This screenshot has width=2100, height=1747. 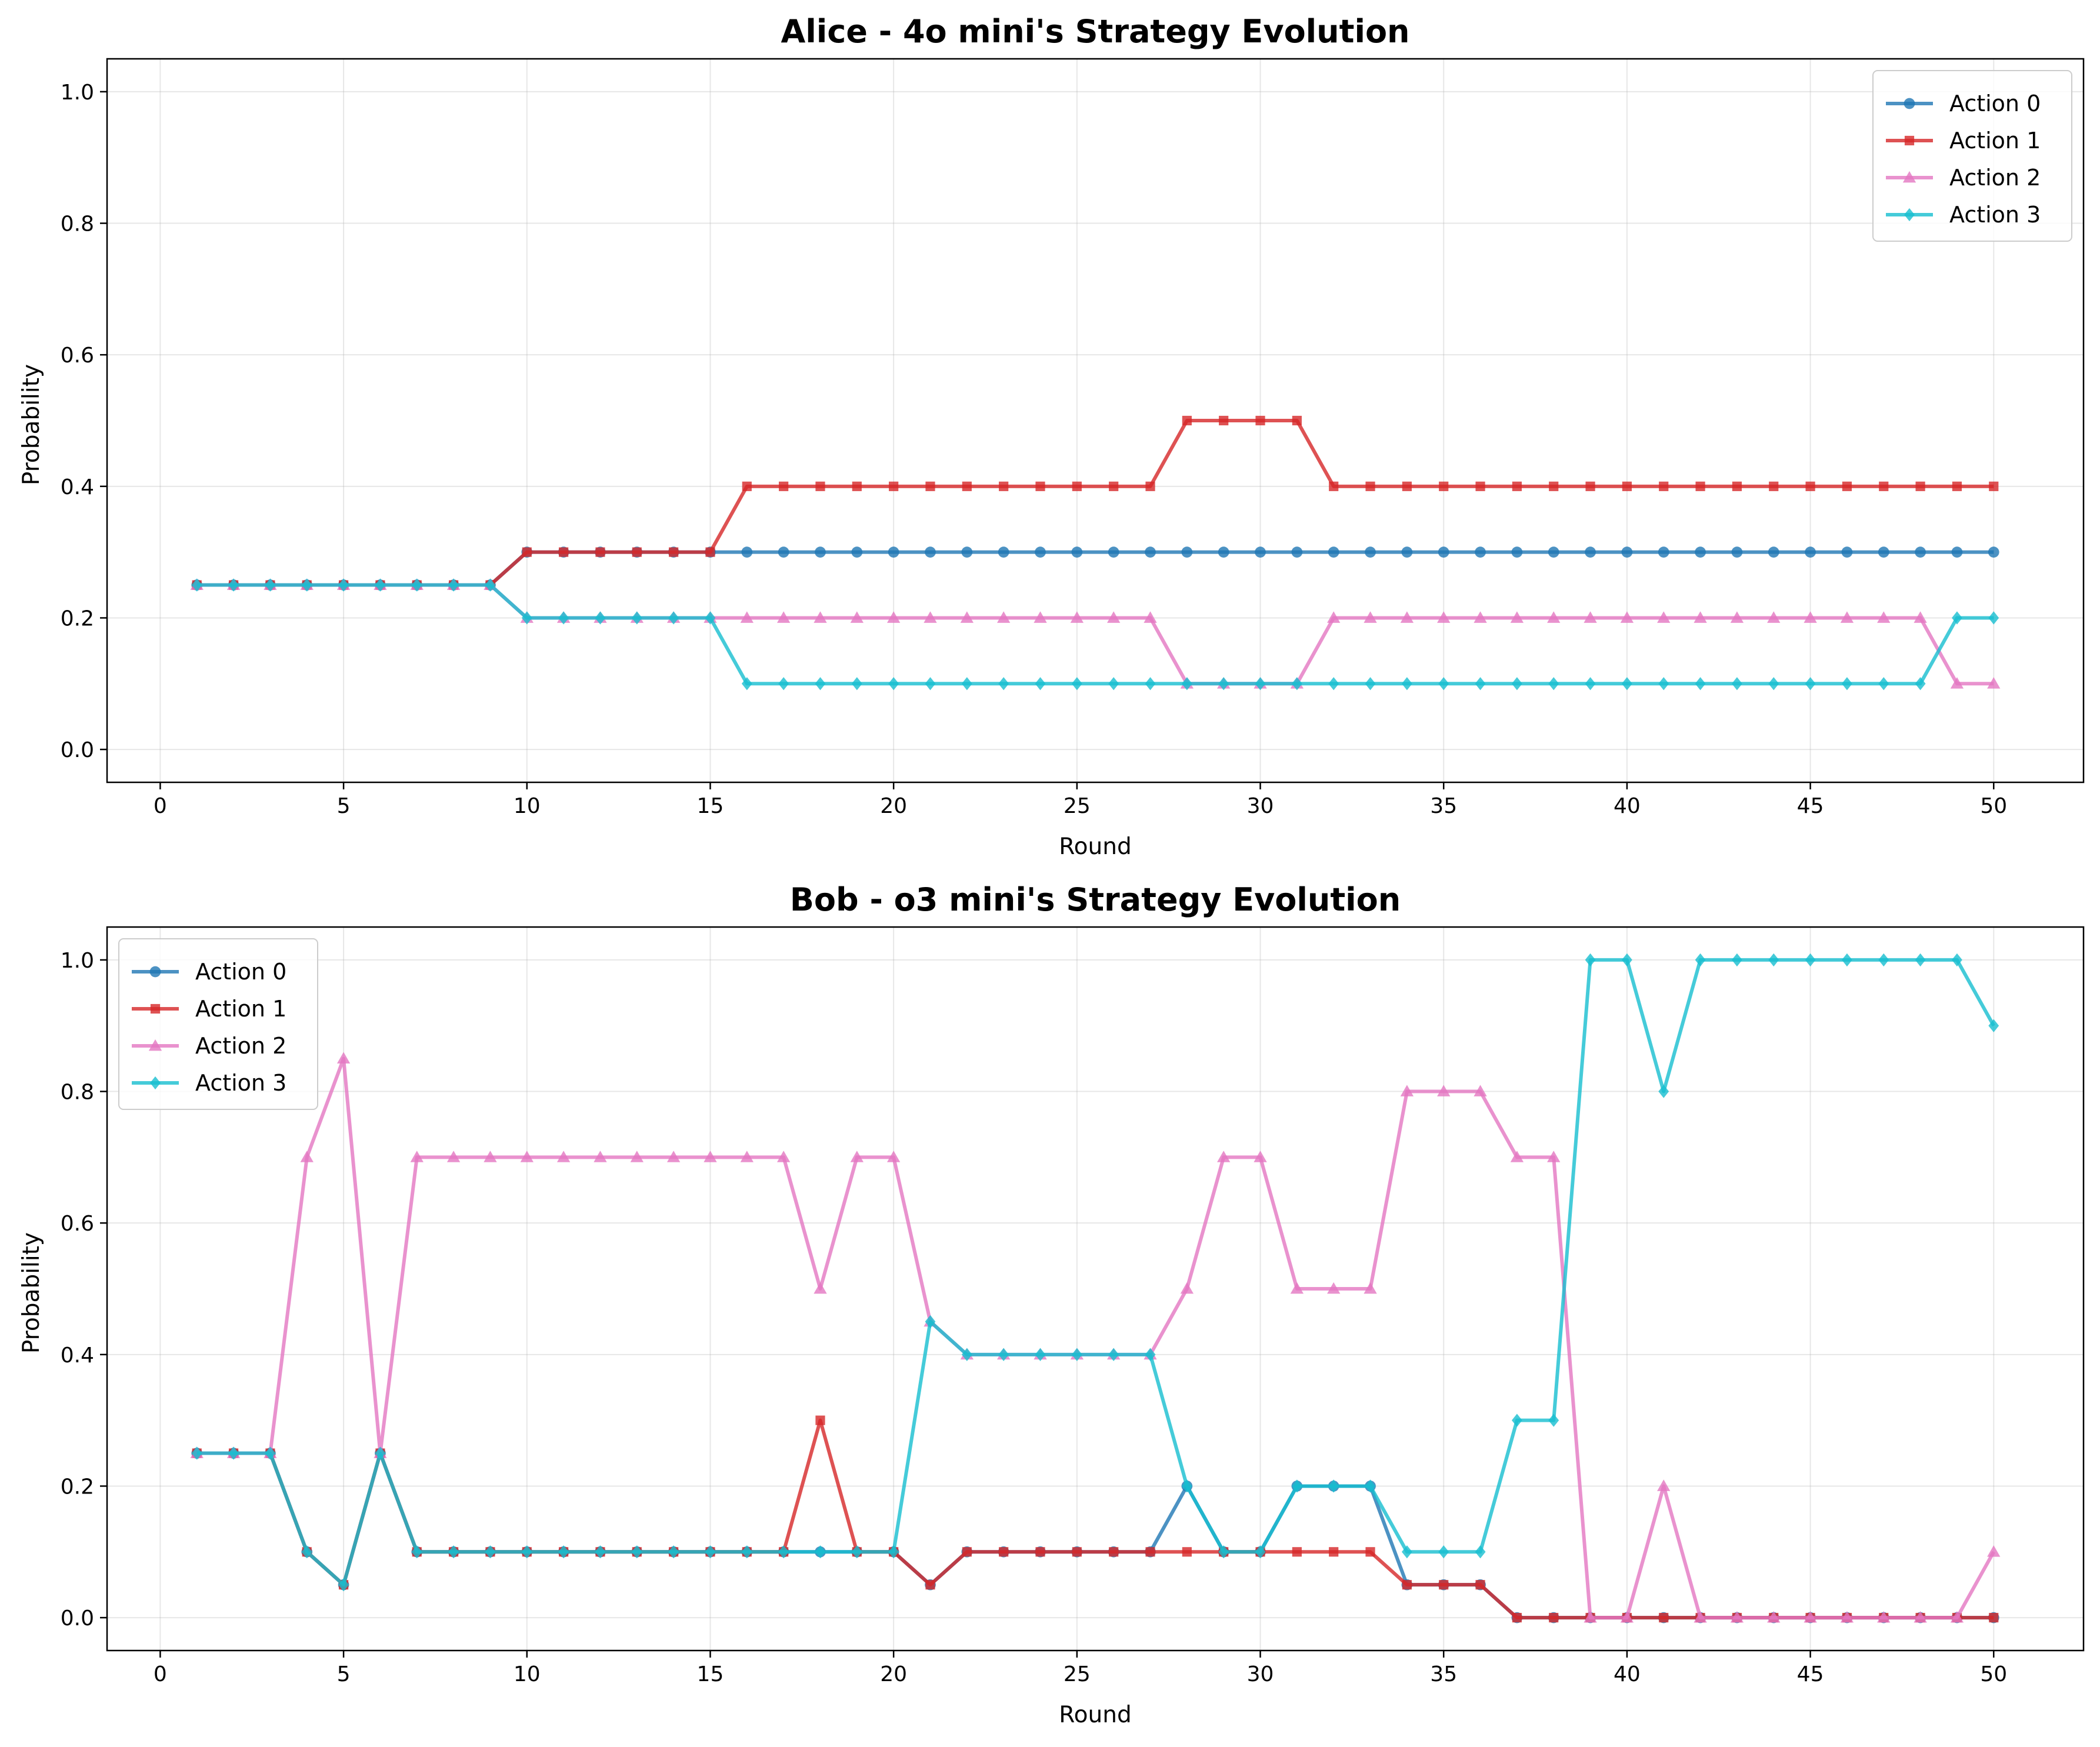 What do you see at coordinates (1995, 141) in the screenshot?
I see `legend-label: Action 1` at bounding box center [1995, 141].